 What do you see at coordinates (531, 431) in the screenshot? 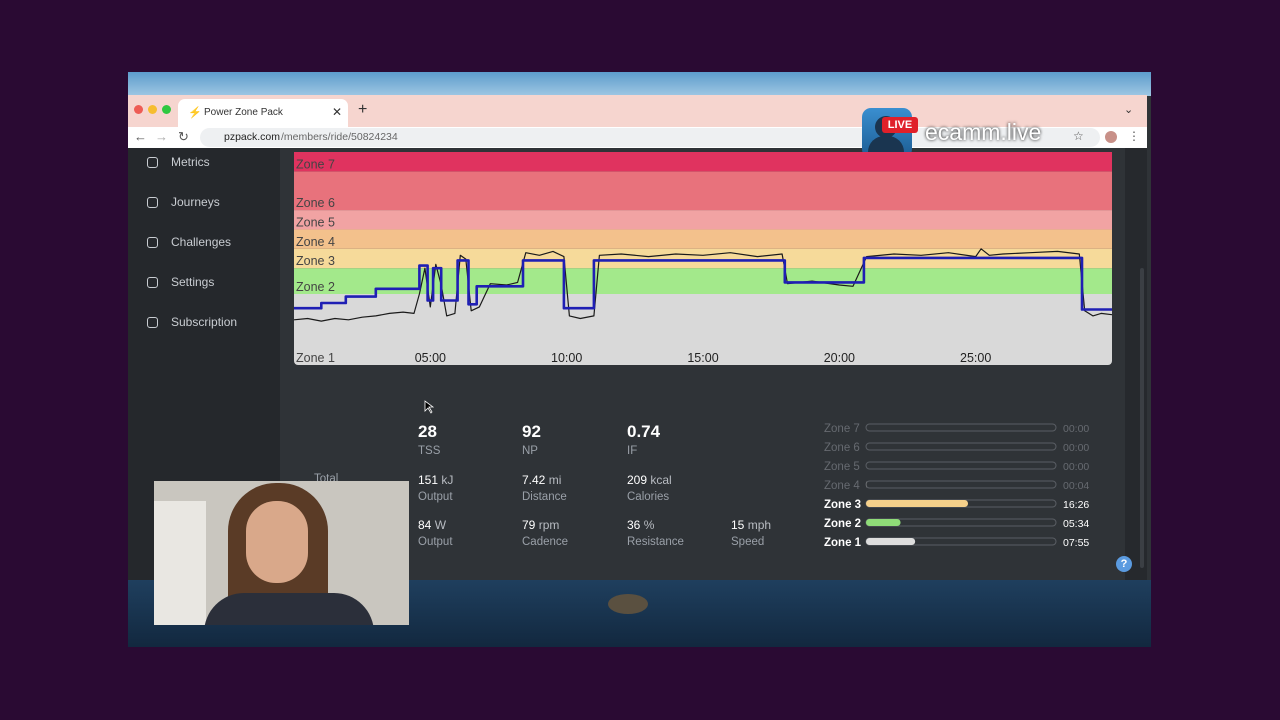
I see `stat-value: 92` at bounding box center [531, 431].